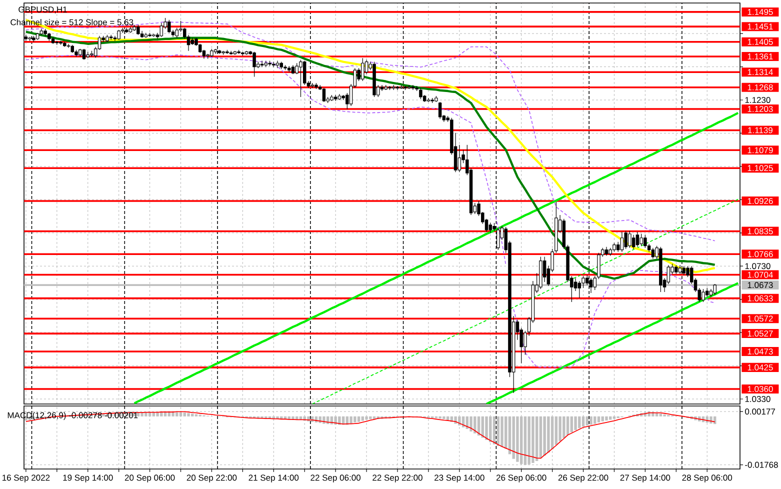  What do you see at coordinates (760, 275) in the screenshot?
I see `ref-line-label: 1.0704` at bounding box center [760, 275].